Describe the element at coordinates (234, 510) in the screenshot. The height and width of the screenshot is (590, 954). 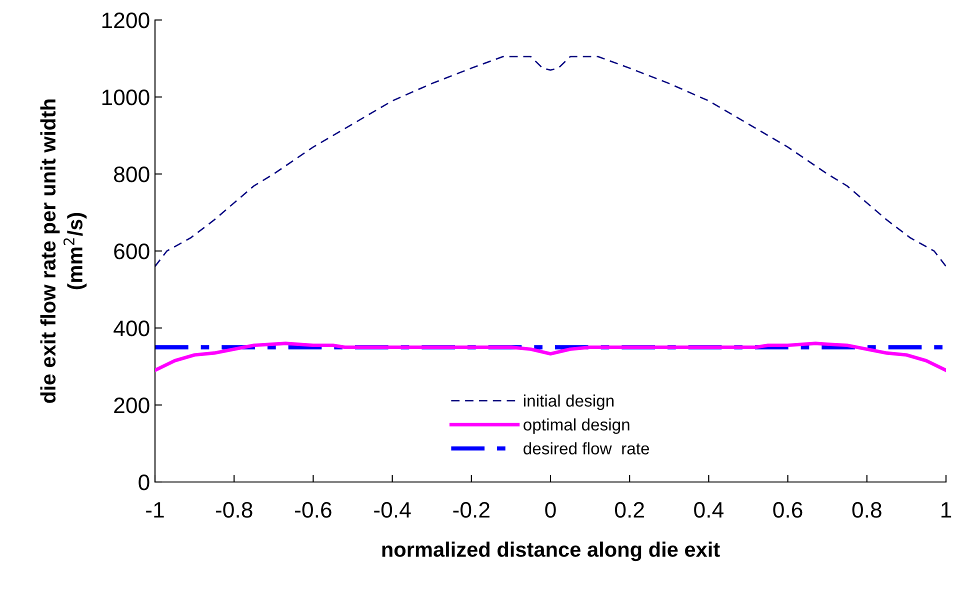
I see `x-tick-label: -0.8` at that location.